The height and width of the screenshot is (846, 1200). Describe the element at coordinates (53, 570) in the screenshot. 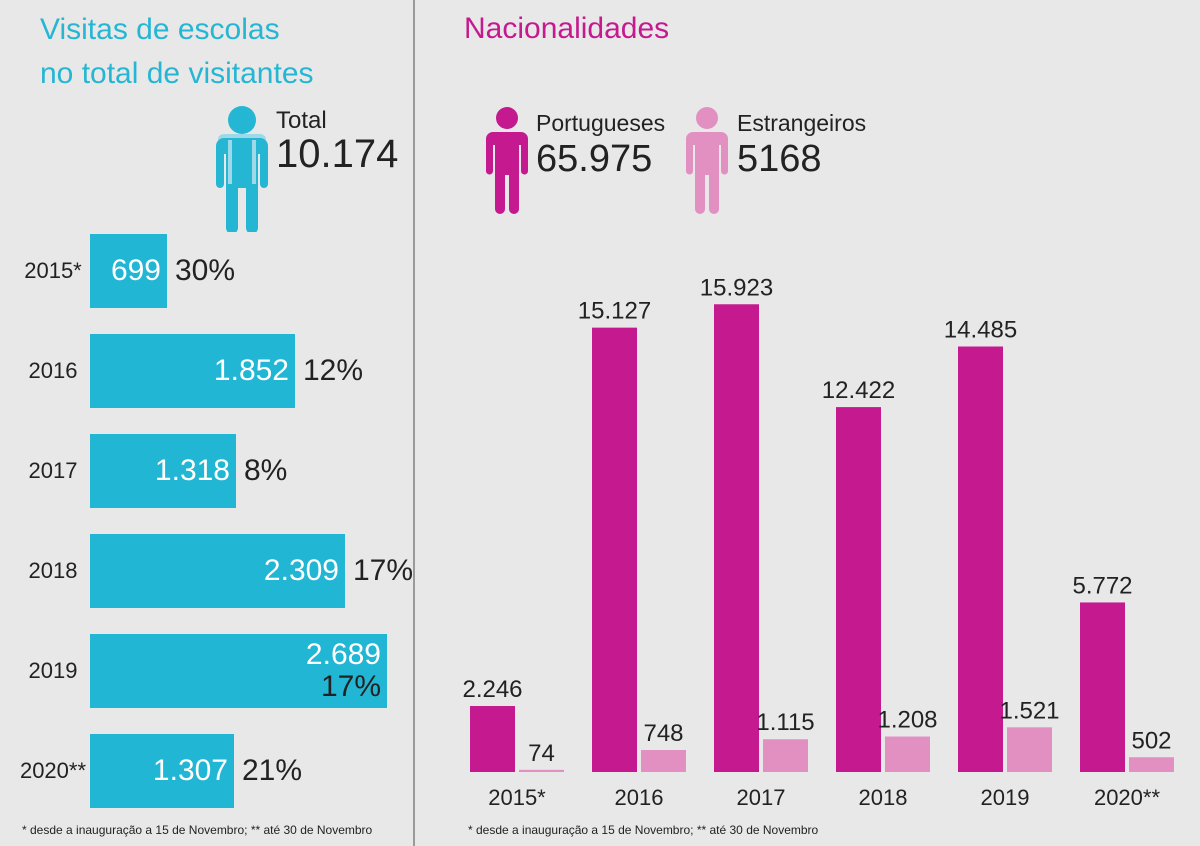

I see `school-bar-year-label: 2018` at that location.